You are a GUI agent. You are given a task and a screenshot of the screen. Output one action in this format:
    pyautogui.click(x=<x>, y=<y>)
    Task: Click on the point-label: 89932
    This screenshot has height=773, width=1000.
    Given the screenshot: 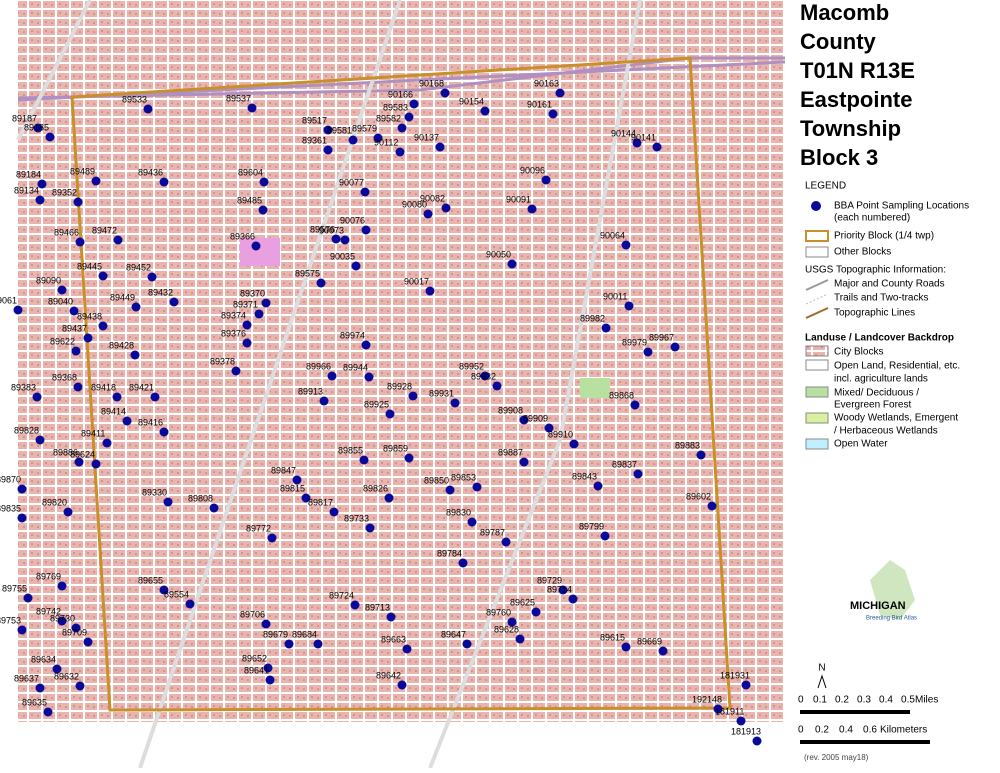 What is the action you would take?
    pyautogui.click(x=483, y=376)
    